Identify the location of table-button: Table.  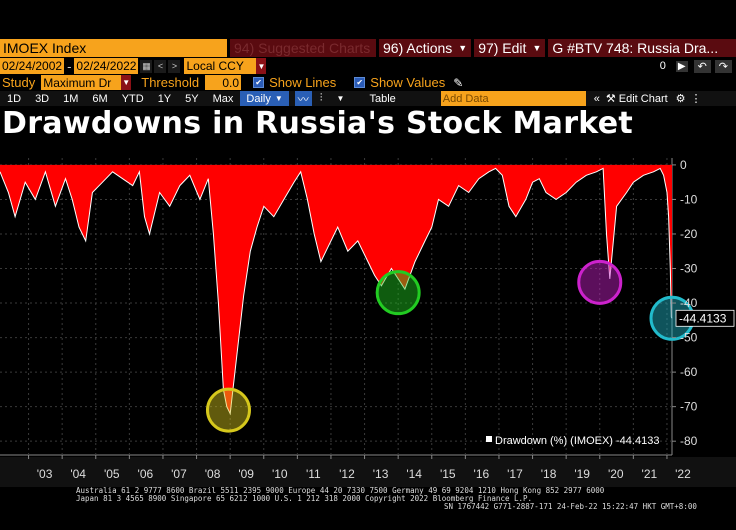
(382, 98).